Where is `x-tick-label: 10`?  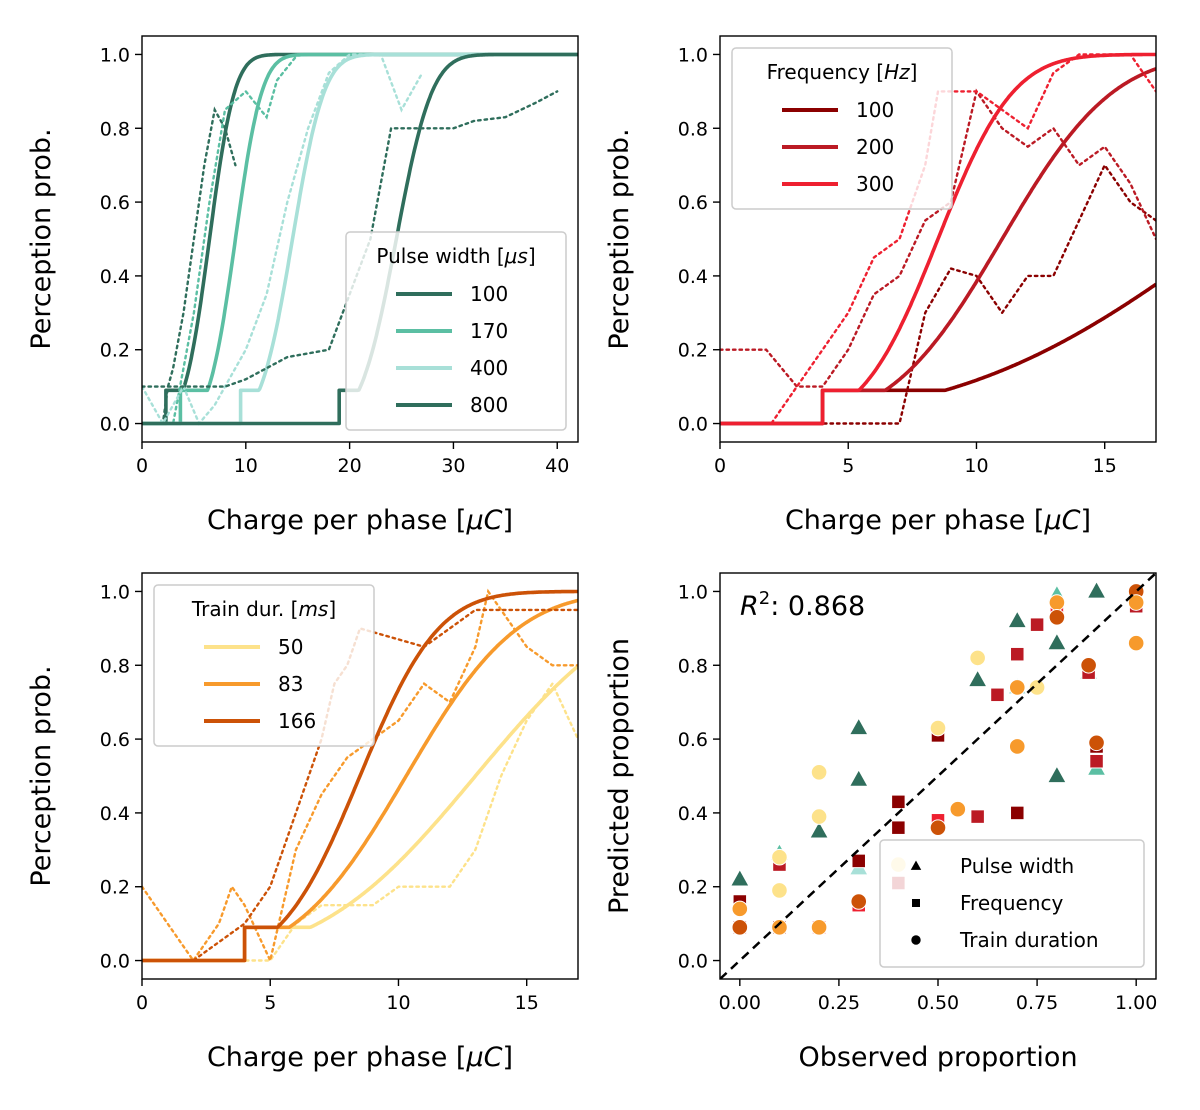
x-tick-label: 10 is located at coordinates (246, 466).